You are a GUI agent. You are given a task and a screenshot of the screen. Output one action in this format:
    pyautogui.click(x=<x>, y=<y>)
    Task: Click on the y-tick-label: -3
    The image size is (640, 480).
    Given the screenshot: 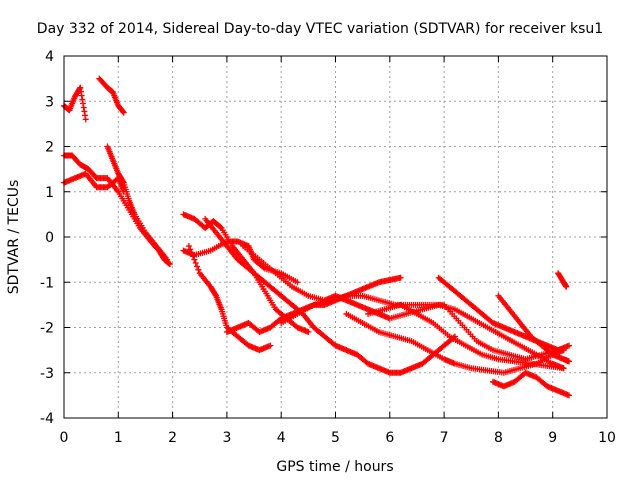 What is the action you would take?
    pyautogui.click(x=47, y=374)
    